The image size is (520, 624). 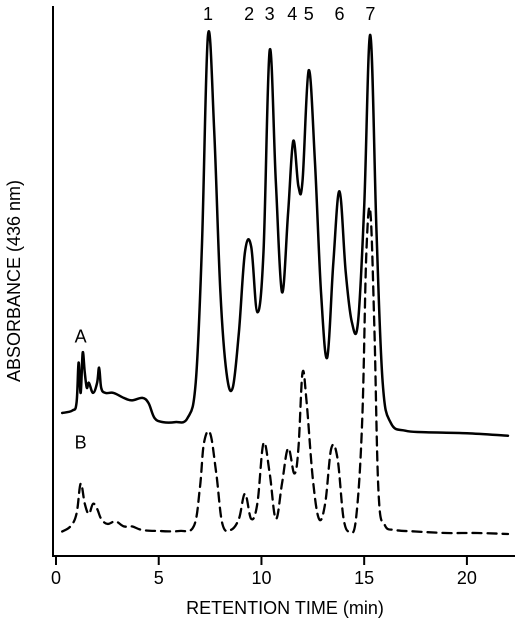 I want to click on x-tick-label-2: 10, so click(x=261, y=578).